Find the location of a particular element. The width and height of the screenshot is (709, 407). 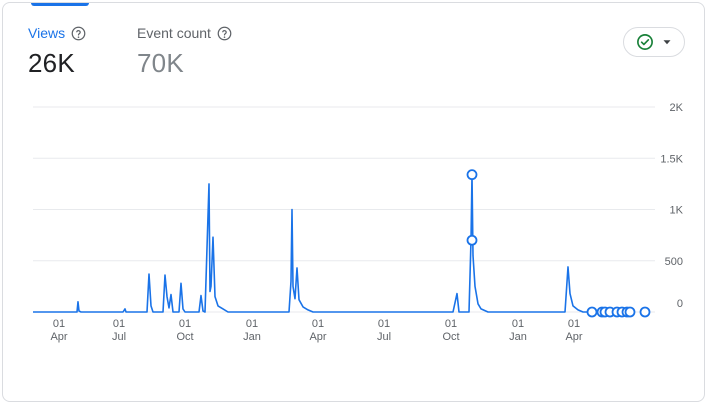

y-tick-label: 500 is located at coordinates (674, 262).